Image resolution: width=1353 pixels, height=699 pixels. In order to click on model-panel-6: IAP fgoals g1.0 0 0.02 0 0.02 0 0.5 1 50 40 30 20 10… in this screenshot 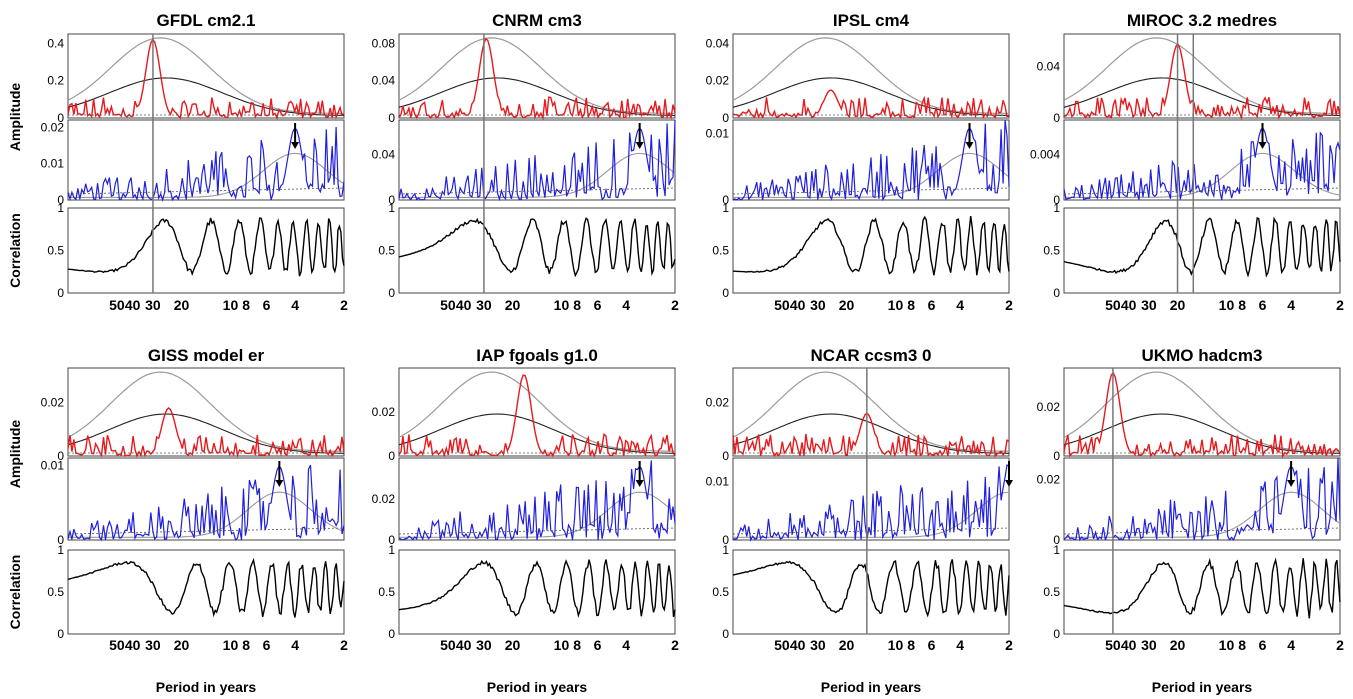, I will do `click(525, 520)`.